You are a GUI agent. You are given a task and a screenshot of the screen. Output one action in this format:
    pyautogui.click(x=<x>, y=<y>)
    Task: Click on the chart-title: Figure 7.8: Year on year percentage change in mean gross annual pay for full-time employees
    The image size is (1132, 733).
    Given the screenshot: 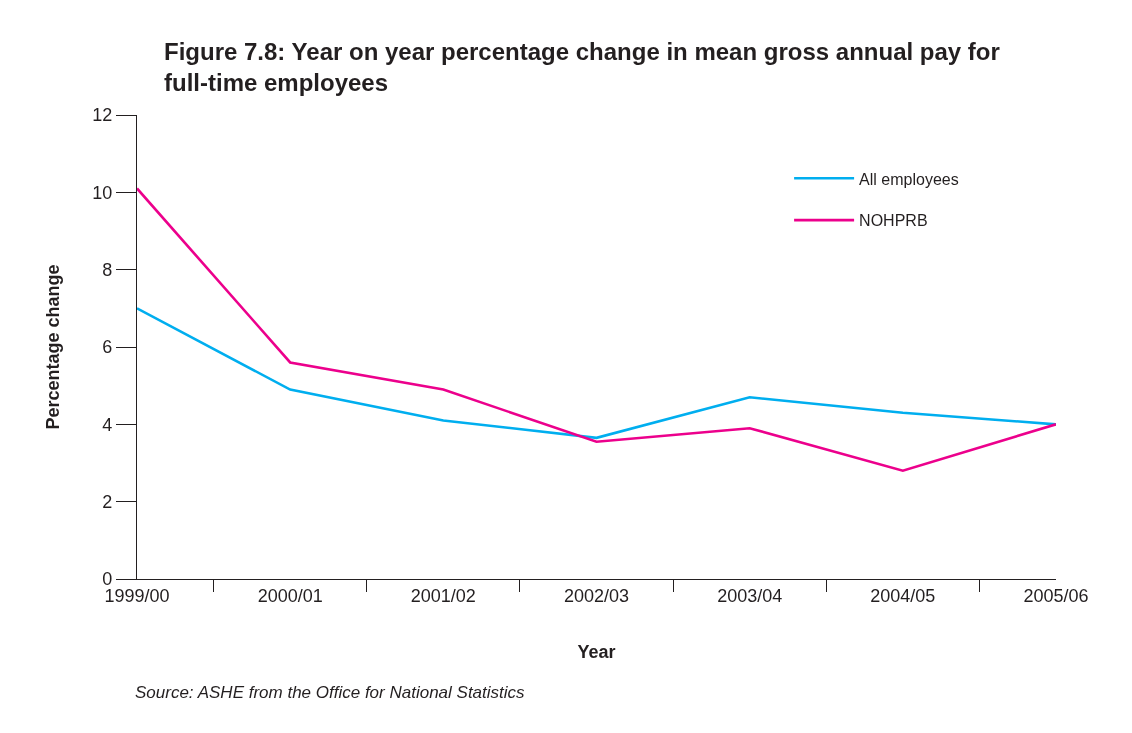 What is the action you would take?
    pyautogui.click(x=582, y=67)
    